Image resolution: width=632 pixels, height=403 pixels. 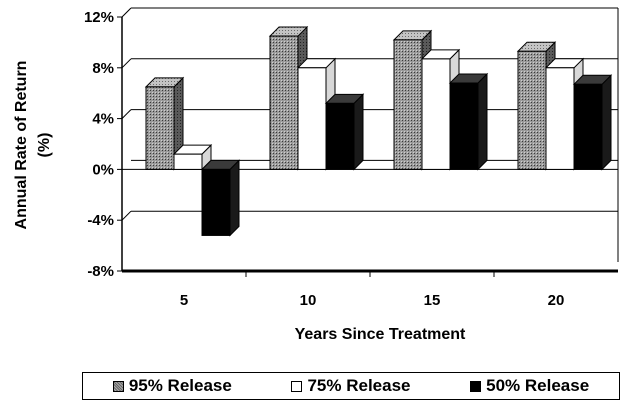 What do you see at coordinates (180, 385) in the screenshot?
I see `legend-label-95: 95% Release` at bounding box center [180, 385].